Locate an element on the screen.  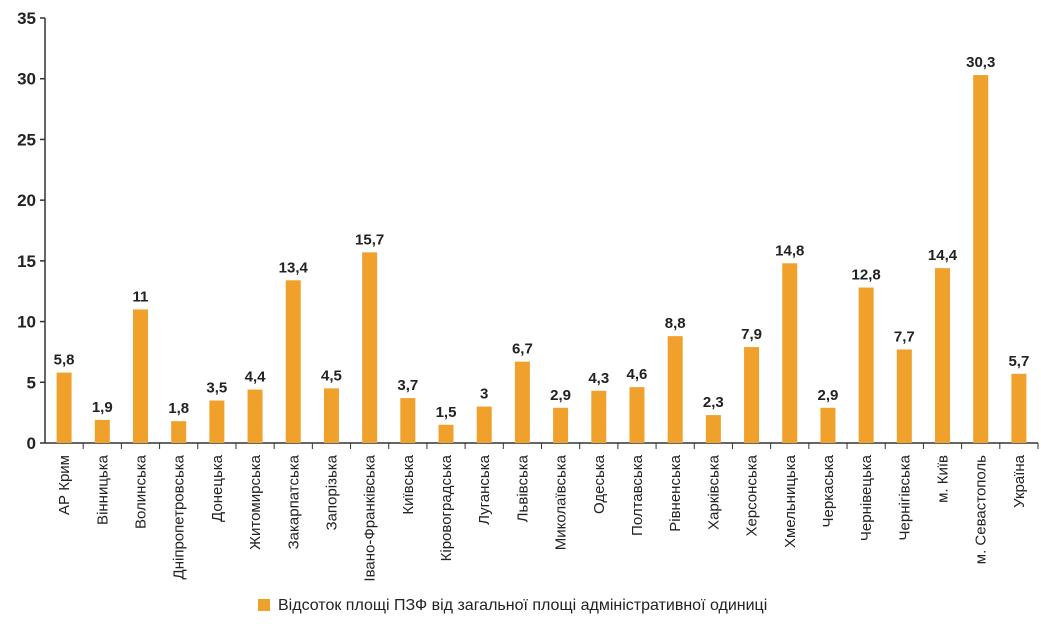
y-axis-ticks: 0 5 10 15 20 25 30 35 is located at coordinates (31, 231).